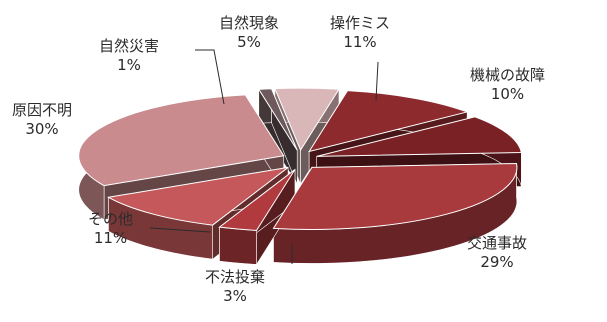  I want to click on slice-label-gen-in-fumei: 原因不明 30%, so click(42, 120).